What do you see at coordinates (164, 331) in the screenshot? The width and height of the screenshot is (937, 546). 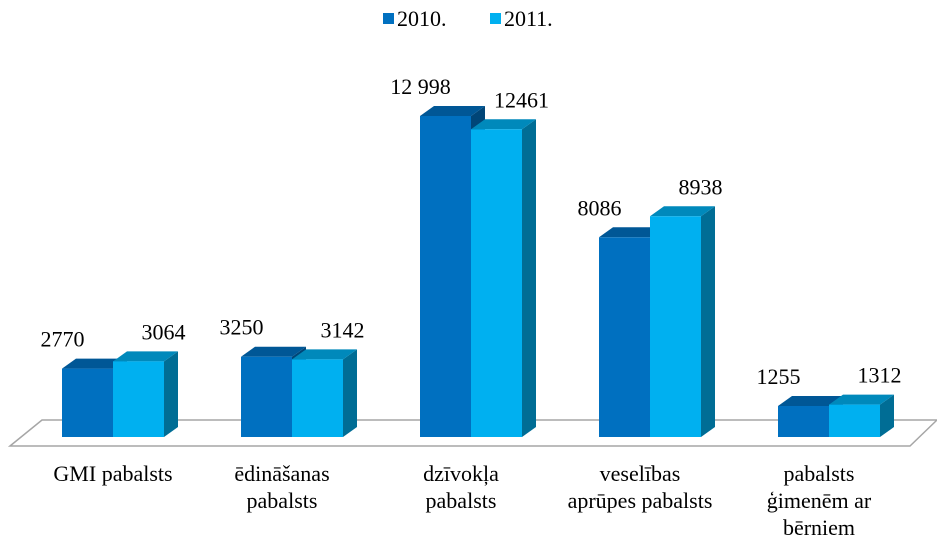 I see `value-label: 3064` at bounding box center [164, 331].